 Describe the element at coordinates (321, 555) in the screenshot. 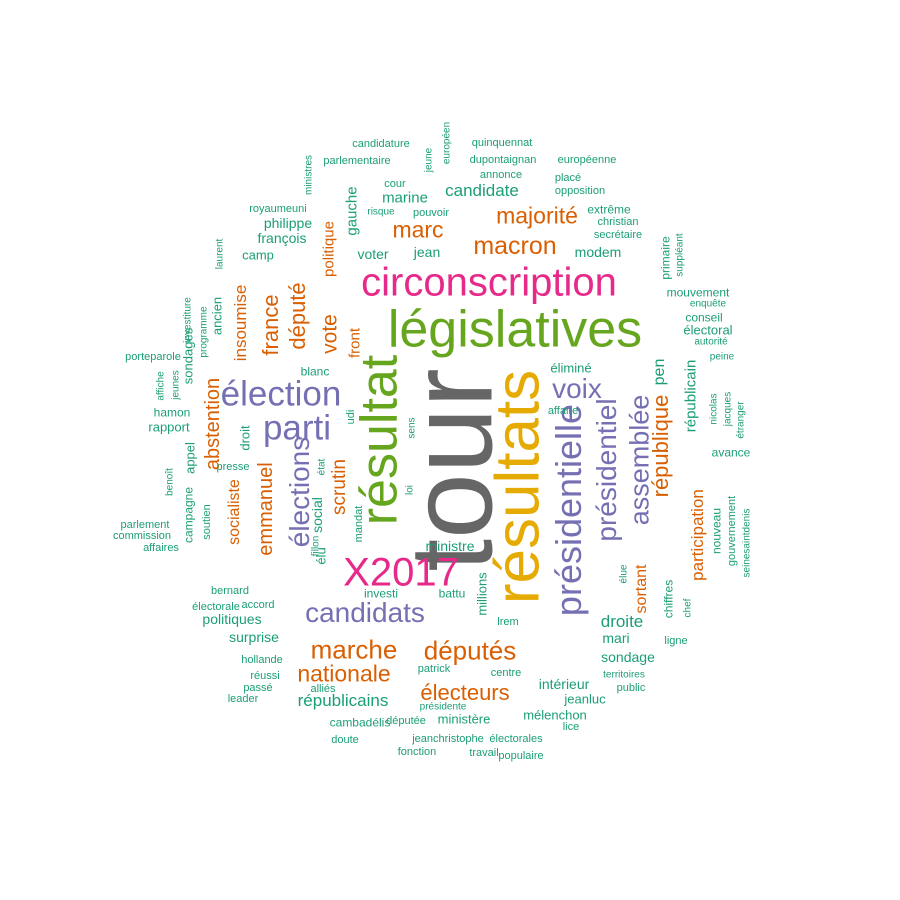

I see `word: élu` at that location.